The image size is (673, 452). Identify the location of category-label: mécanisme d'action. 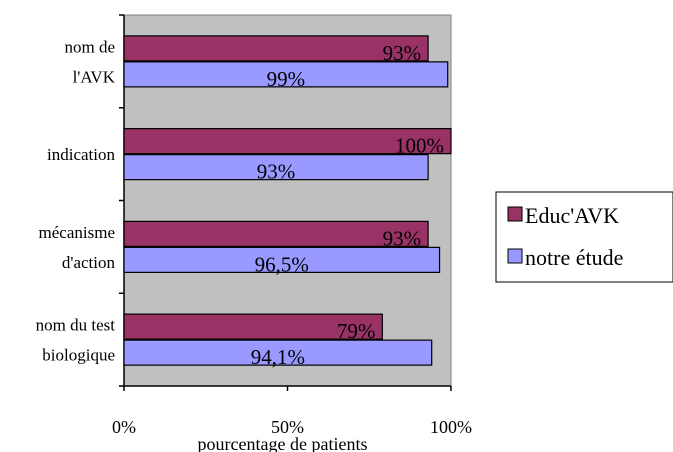
(77, 247).